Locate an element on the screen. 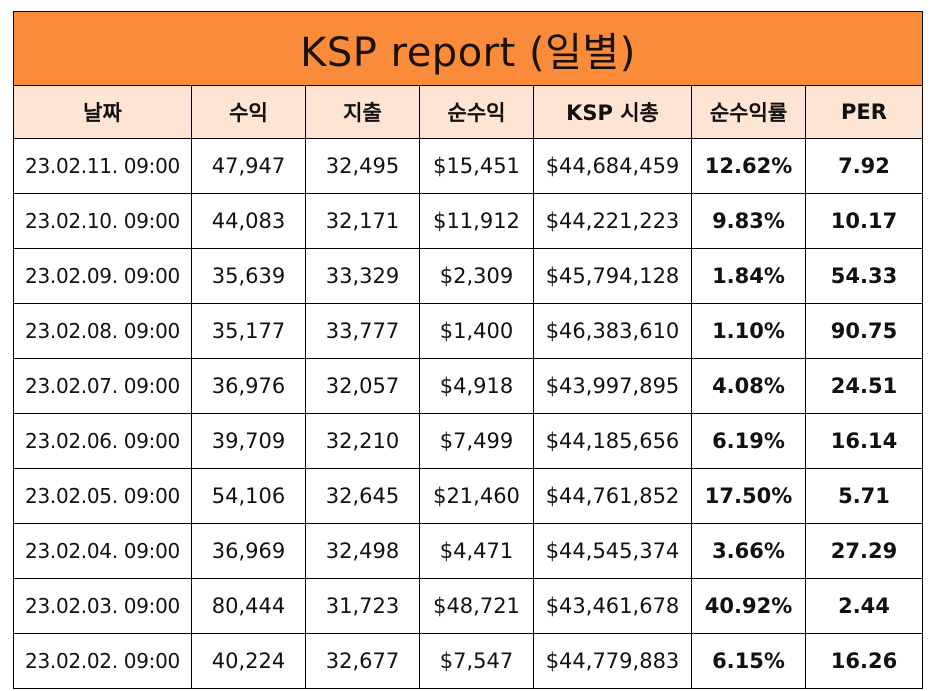 The width and height of the screenshot is (934, 691). net-margin-cell: 3.66% is located at coordinates (748, 551).